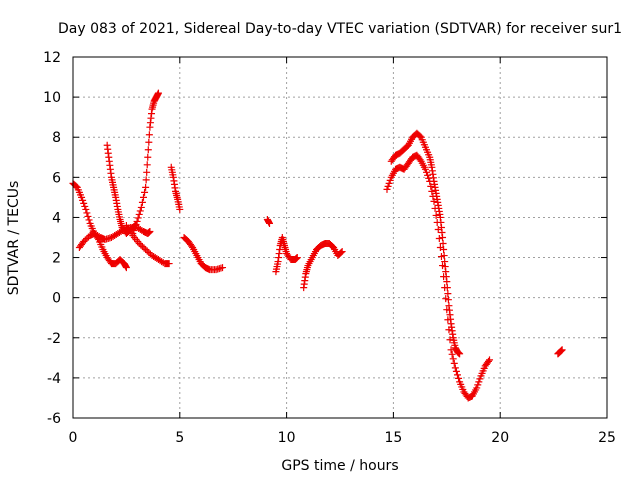  Describe the element at coordinates (287, 438) in the screenshot. I see `x-tick-label: 10` at that location.